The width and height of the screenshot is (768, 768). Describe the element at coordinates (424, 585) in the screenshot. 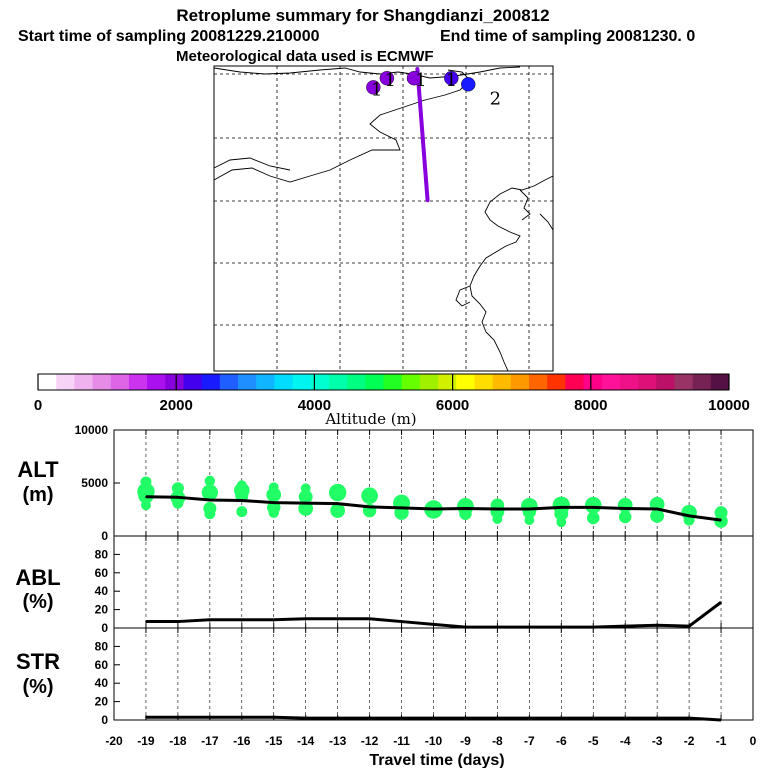

I see `abl-panel: 0 20 40 60 80` at that location.